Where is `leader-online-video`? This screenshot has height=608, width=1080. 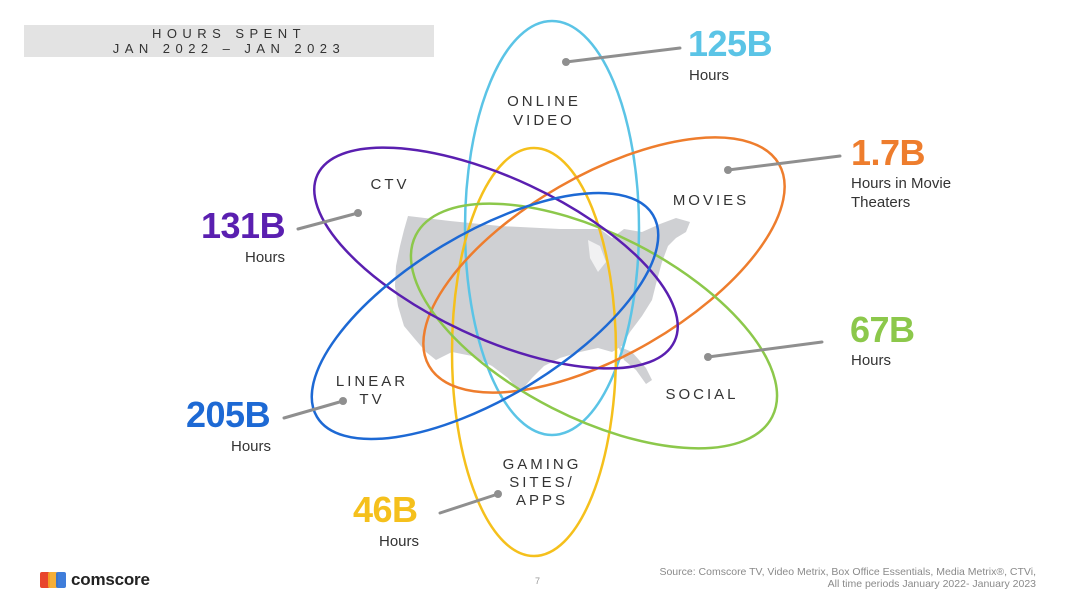
leader-online-video is located at coordinates (623, 55).